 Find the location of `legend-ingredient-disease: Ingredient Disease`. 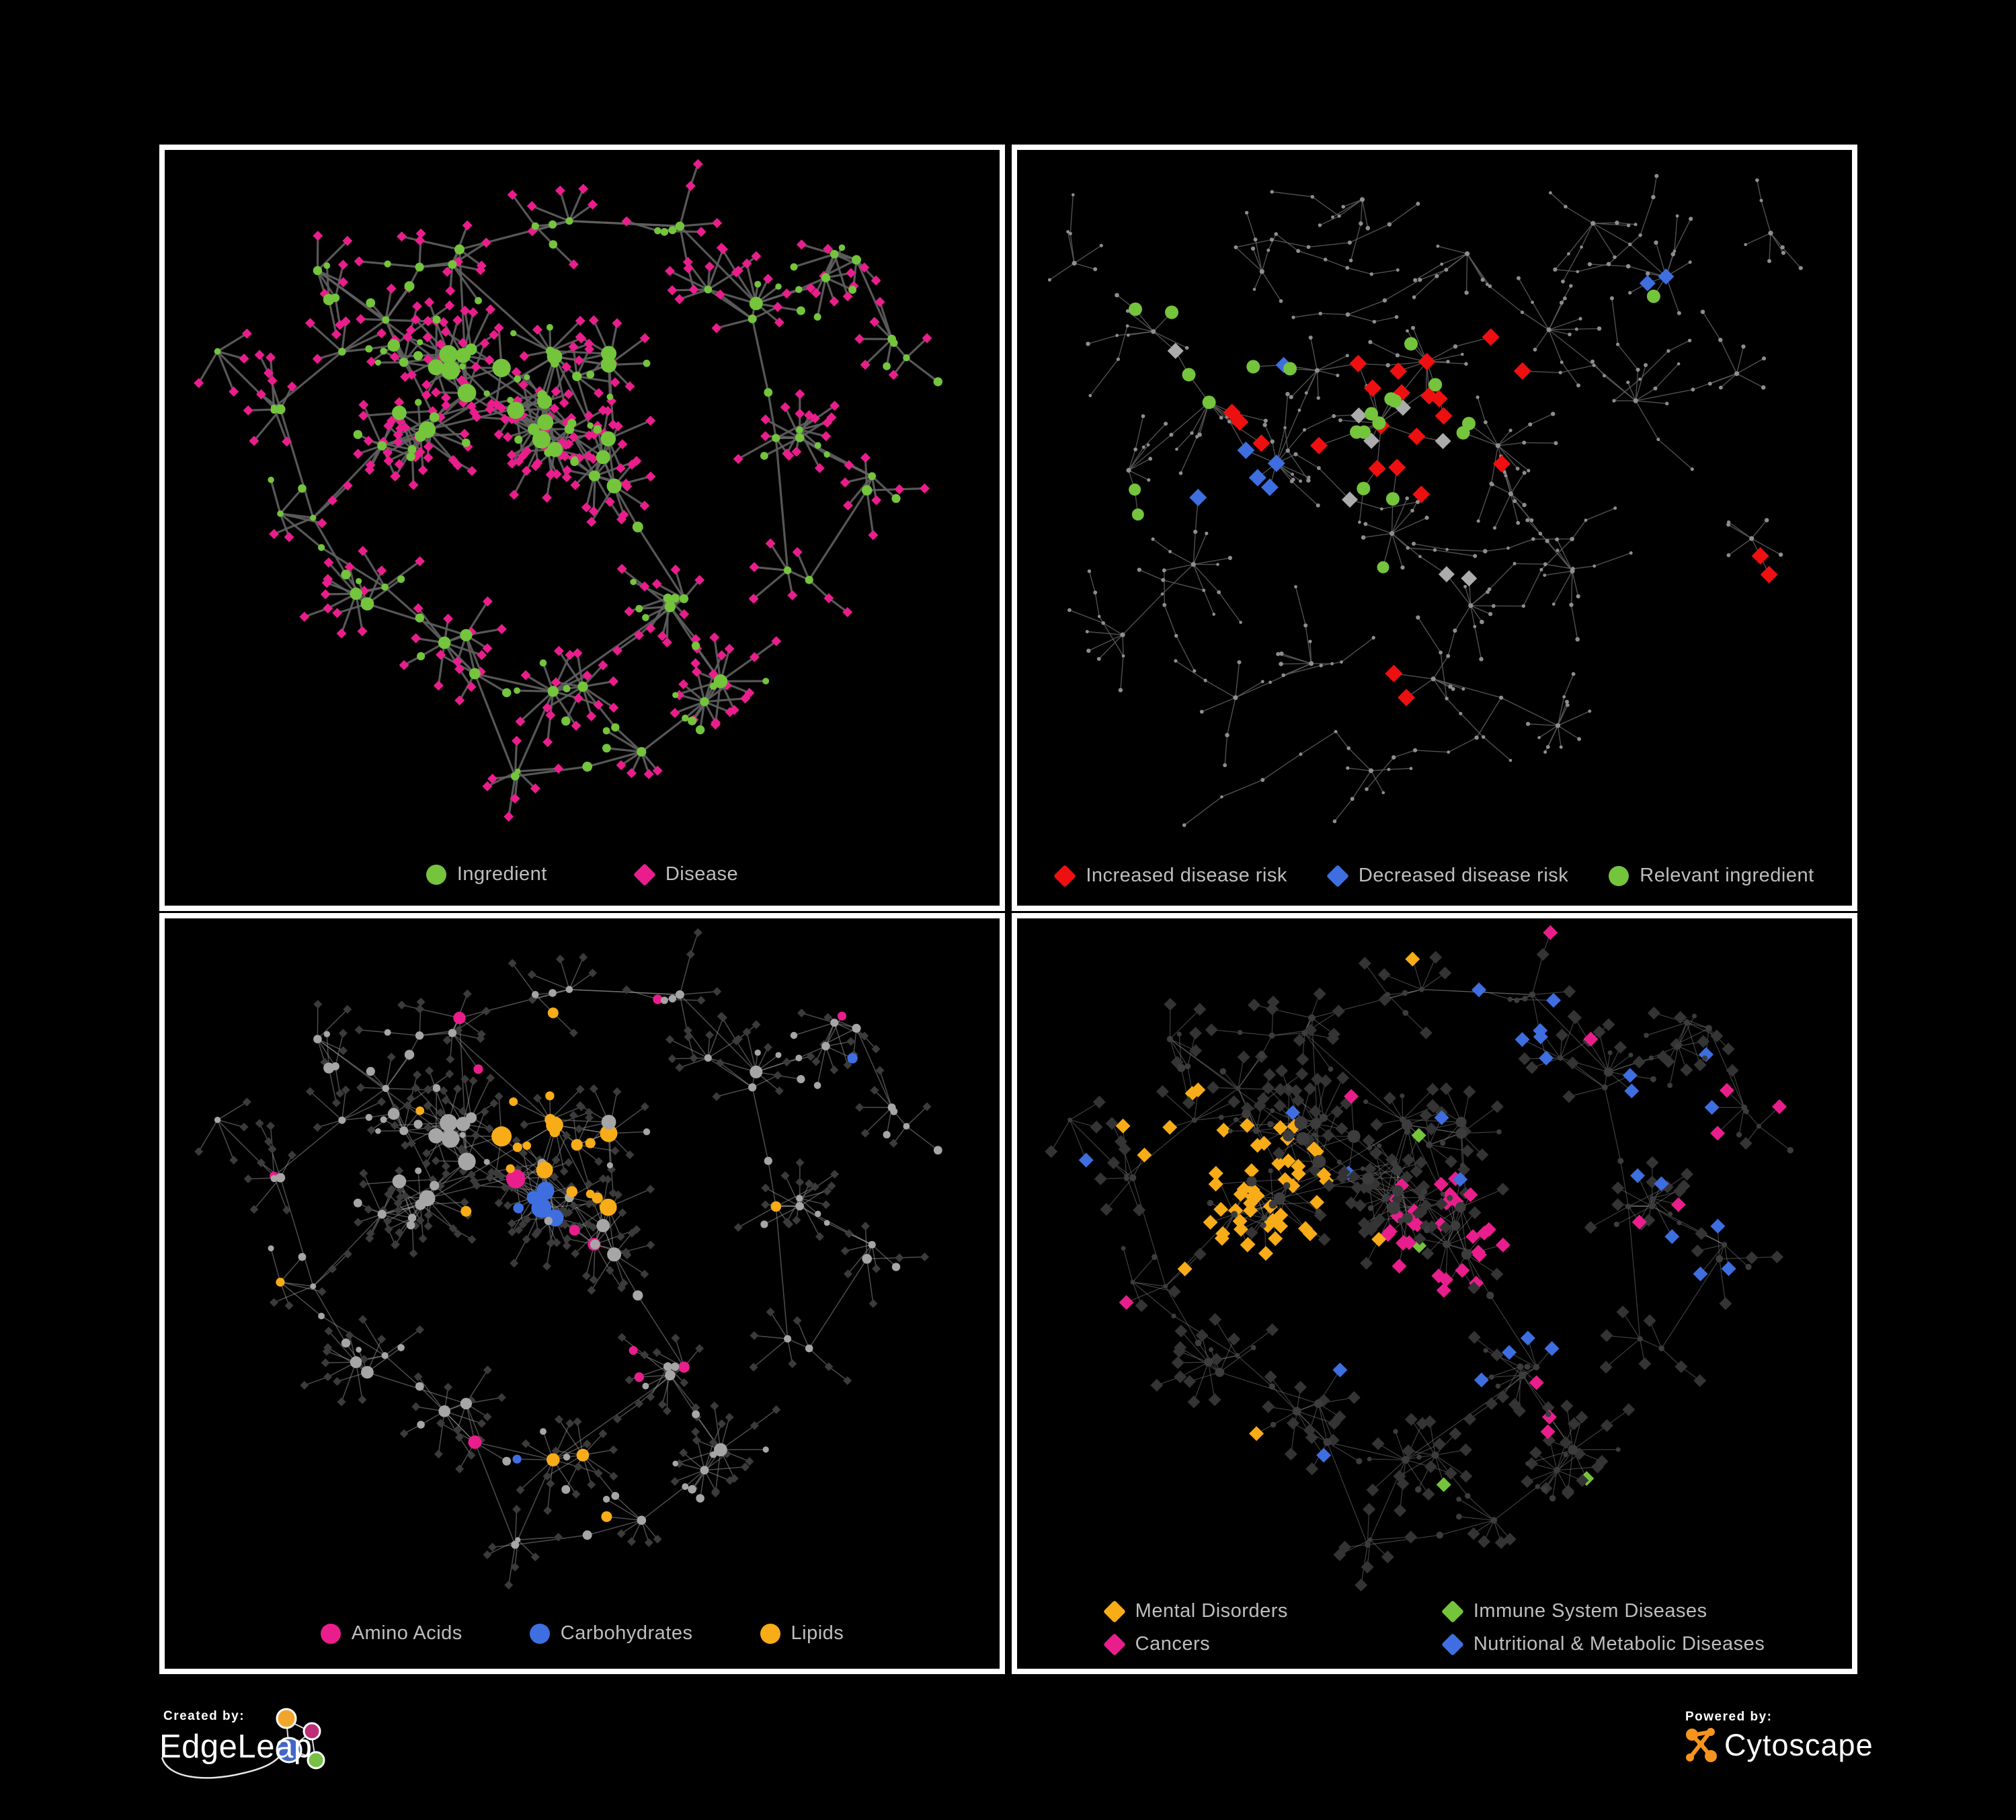

legend-ingredient-disease: Ingredient Disease is located at coordinates (582, 874).